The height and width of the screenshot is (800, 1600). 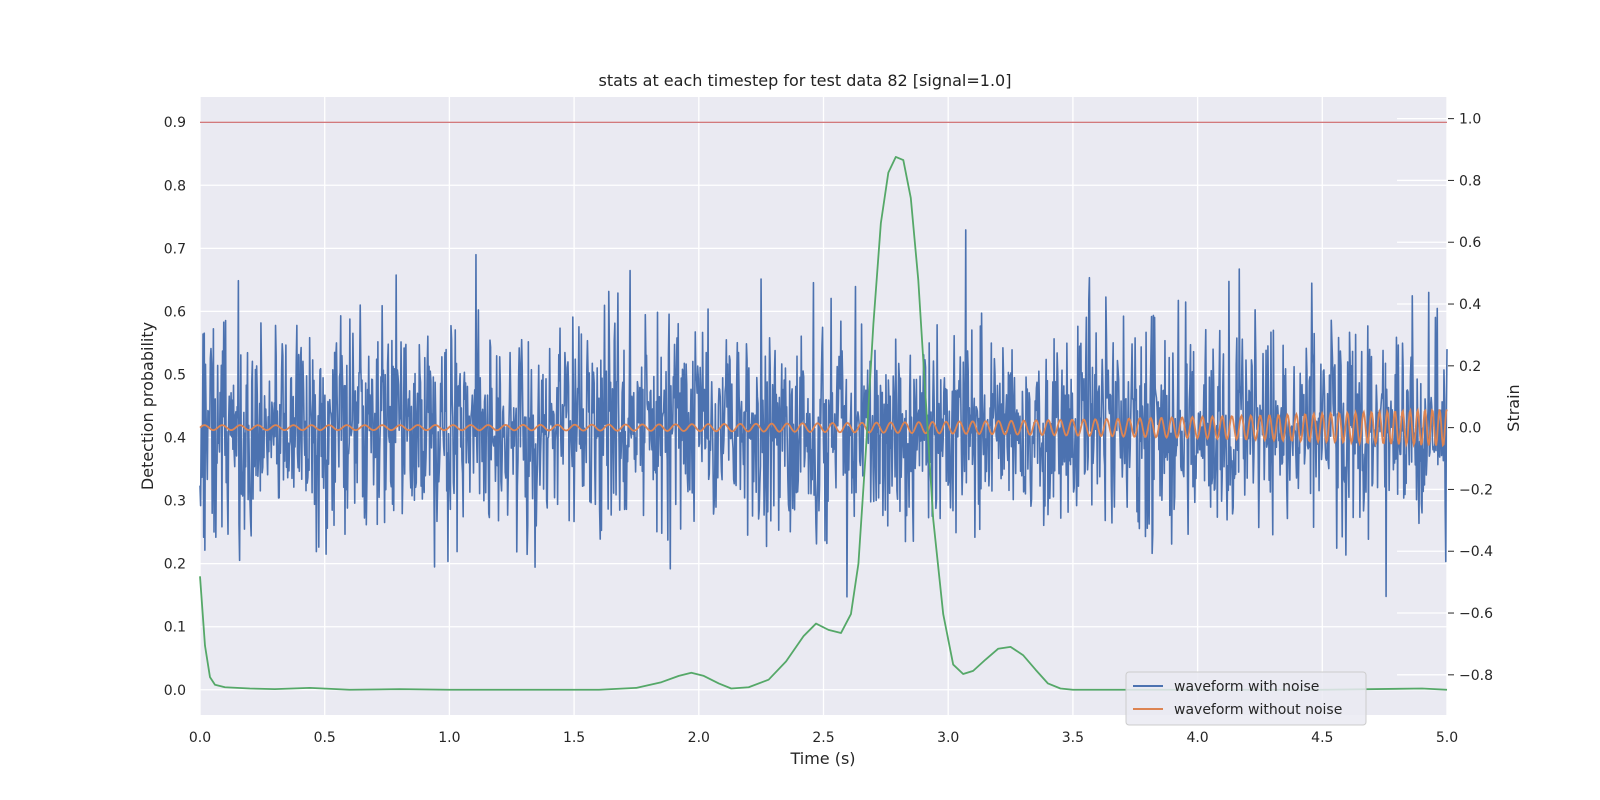 What do you see at coordinates (1470, 243) in the screenshot?
I see `y-tick-label-right: 0.6` at bounding box center [1470, 243].